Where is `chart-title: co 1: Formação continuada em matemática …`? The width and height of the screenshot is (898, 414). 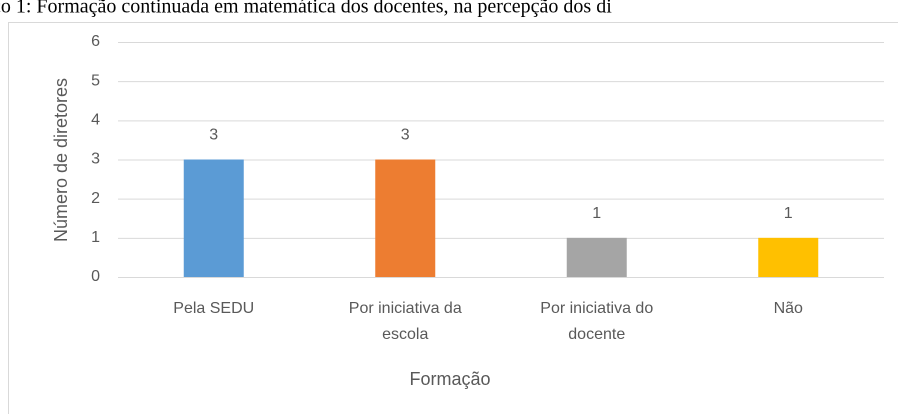 chart-title: co 1: Formação continuada em matemática … is located at coordinates (306, 9).